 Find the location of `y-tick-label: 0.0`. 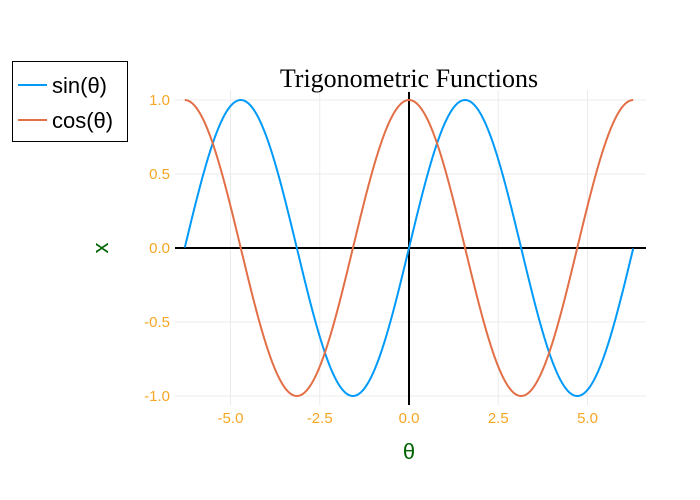

y-tick-label: 0.0 is located at coordinates (159, 248).